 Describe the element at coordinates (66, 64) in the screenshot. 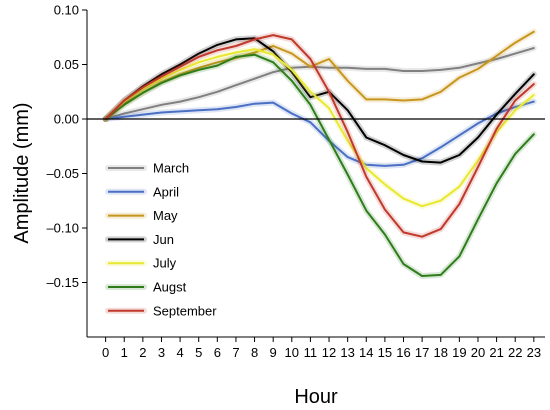

I see `y-tick-label: 0.05` at that location.